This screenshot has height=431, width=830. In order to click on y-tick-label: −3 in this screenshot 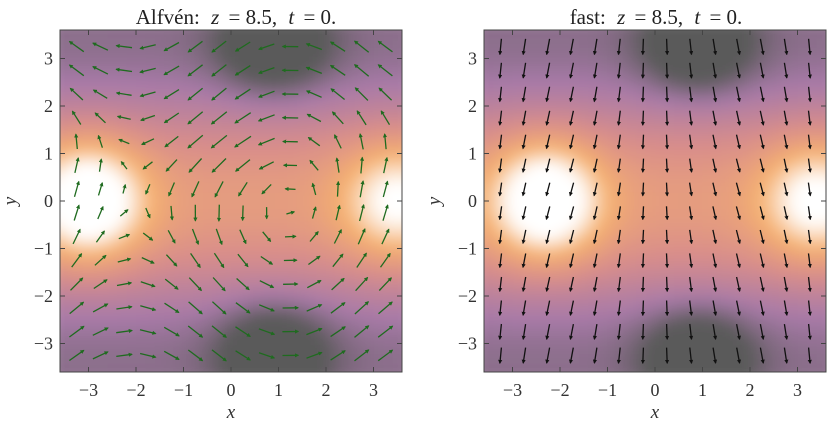, I will do `click(467, 344)`.